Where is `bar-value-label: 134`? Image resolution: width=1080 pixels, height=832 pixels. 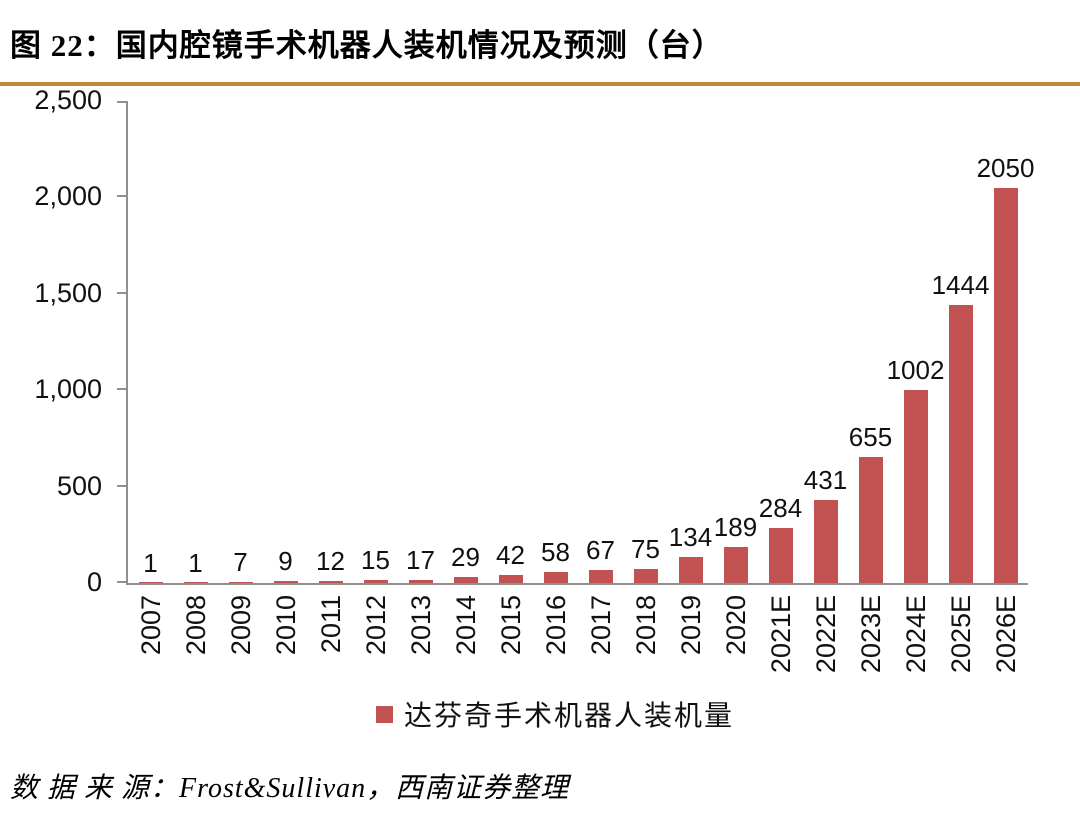 bar-value-label: 134 is located at coordinates (690, 537).